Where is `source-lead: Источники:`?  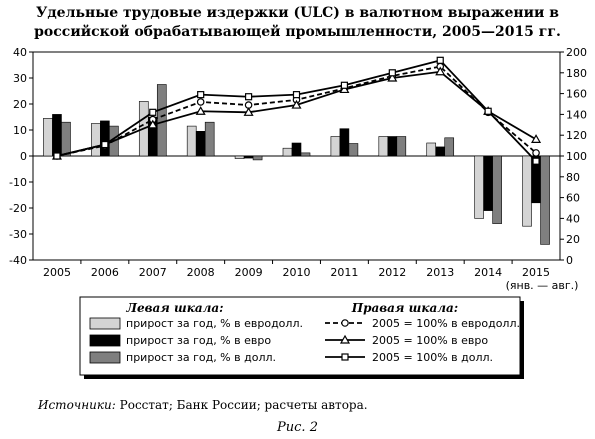 source-lead: Источники: is located at coordinates (77, 405).